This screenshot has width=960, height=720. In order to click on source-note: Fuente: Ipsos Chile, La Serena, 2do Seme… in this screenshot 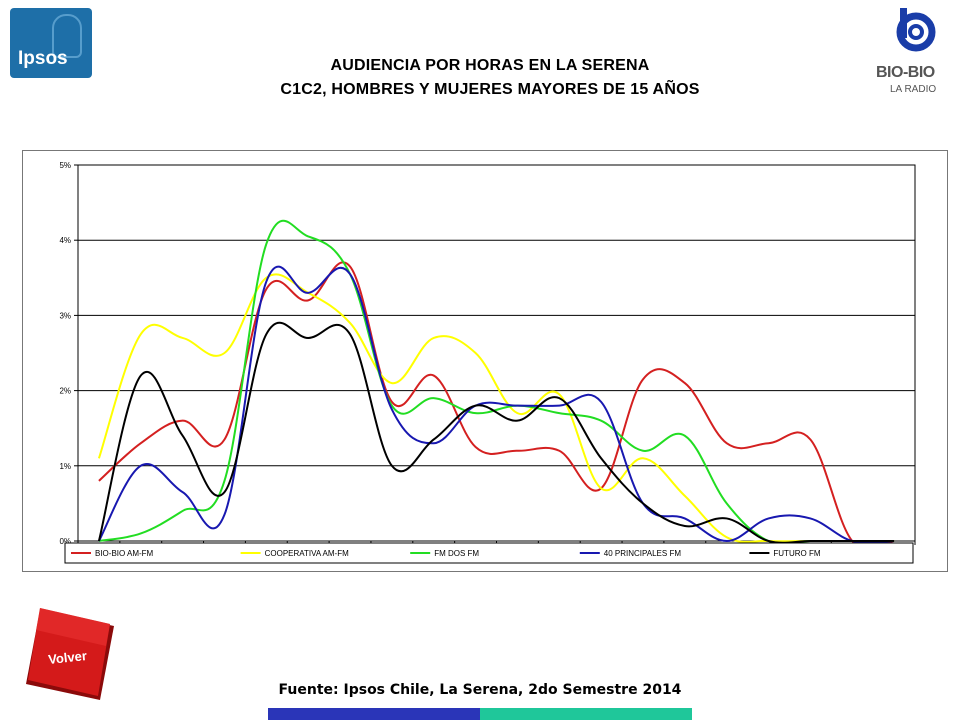, I will do `click(480, 690)`.